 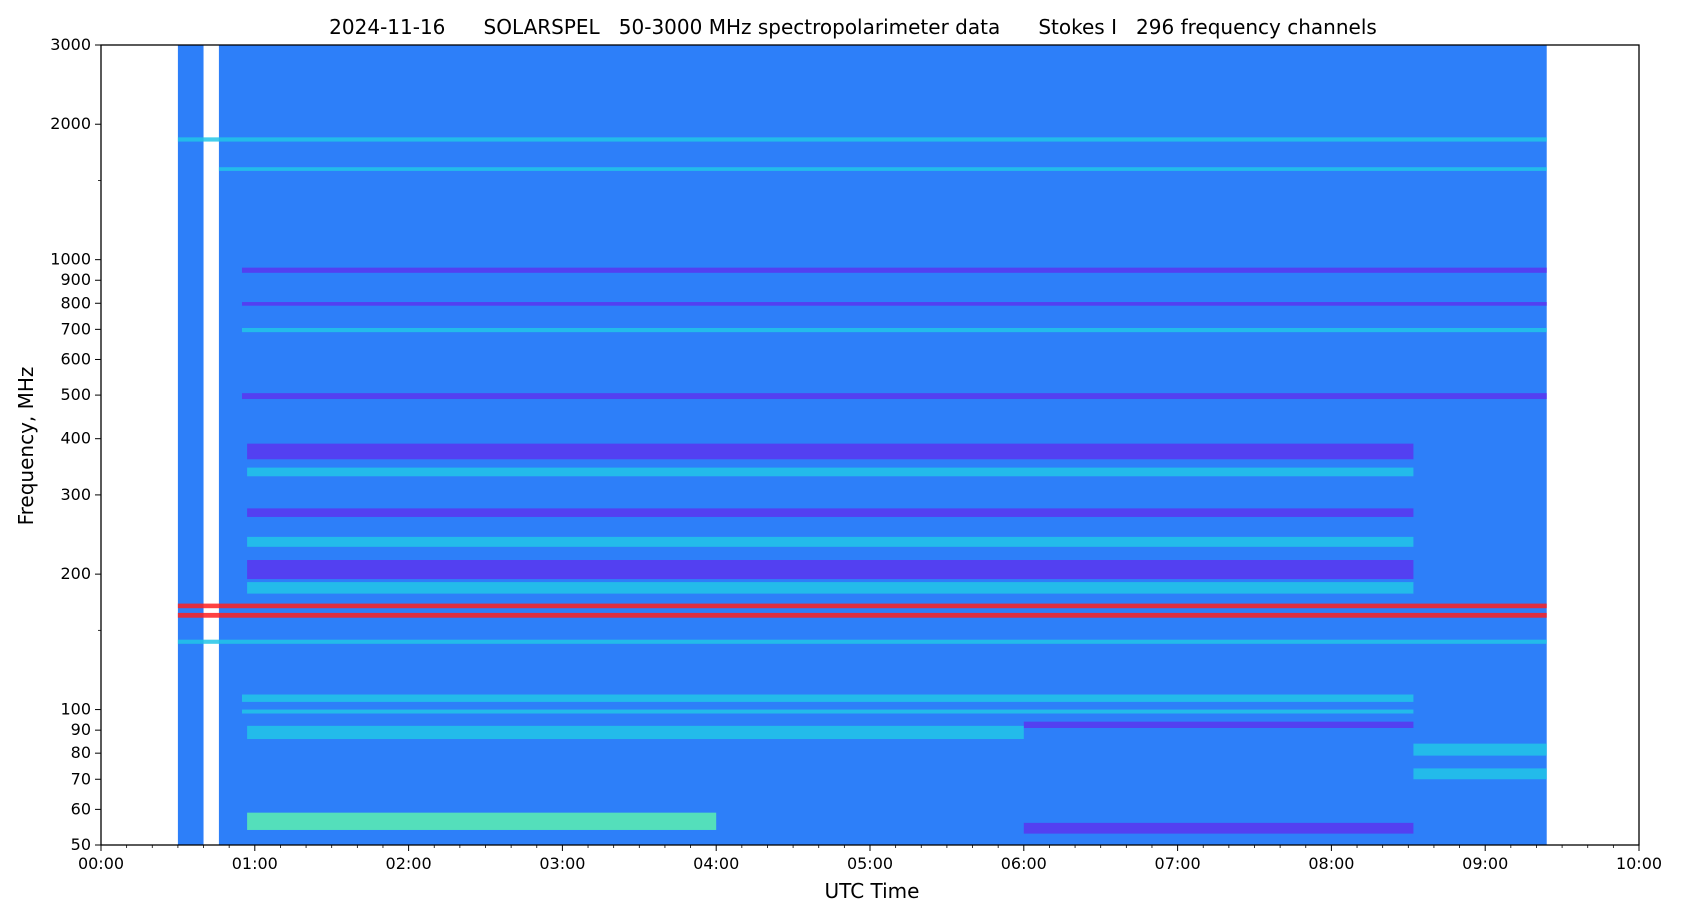 I want to click on y-tick-label-1: 60, so click(x=81, y=808).